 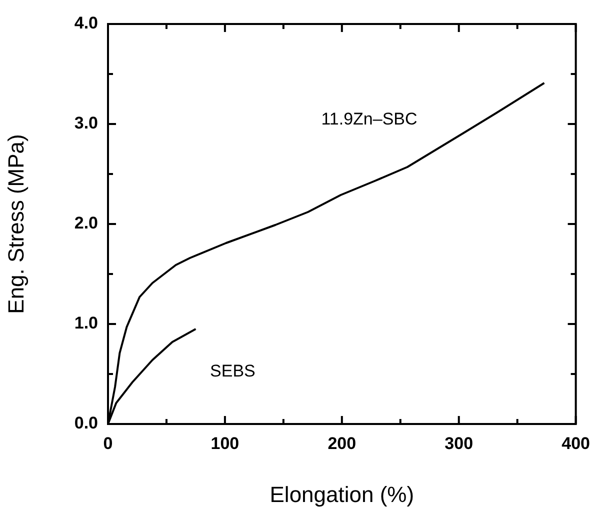 I want to click on y-tick-label: 1.0, so click(x=86, y=323).